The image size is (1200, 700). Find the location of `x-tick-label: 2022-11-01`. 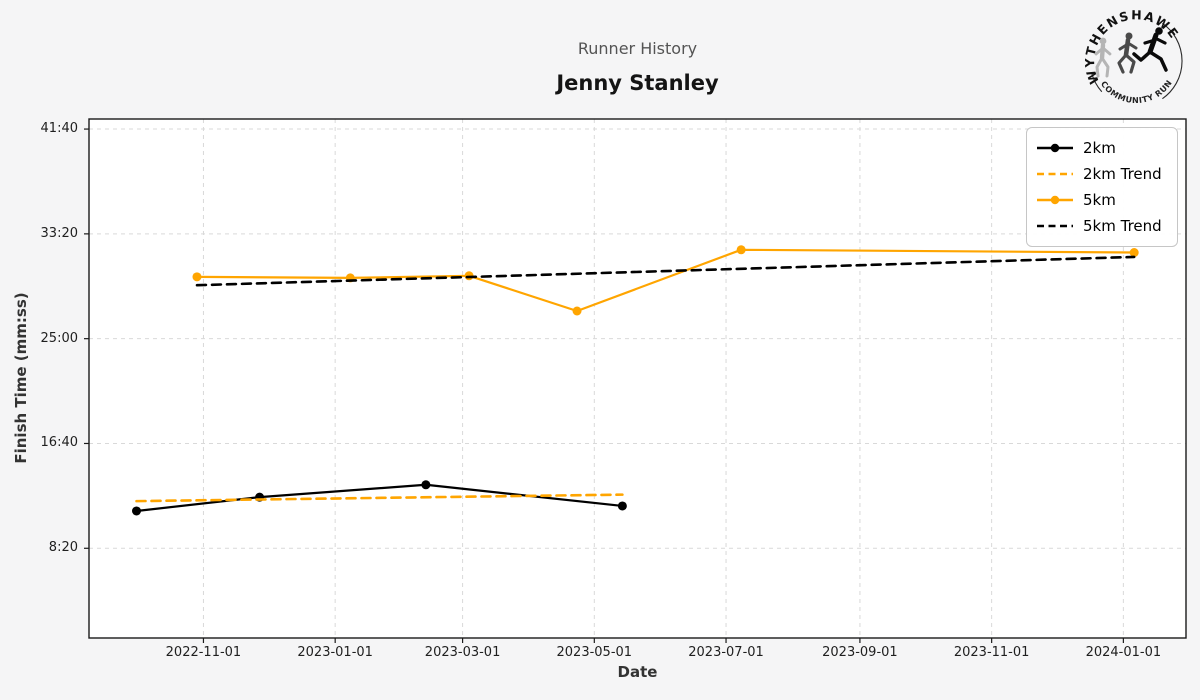

x-tick-label: 2022-11-01 is located at coordinates (203, 652).